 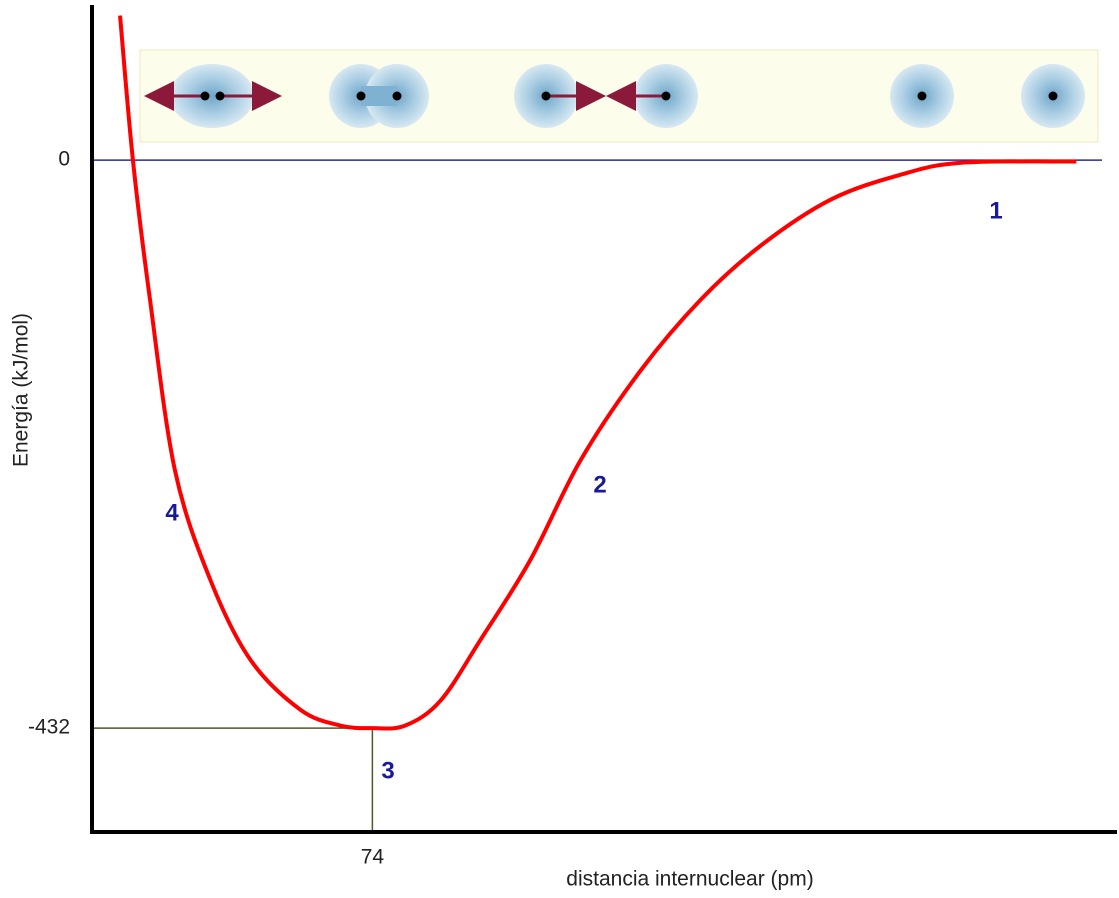 I want to click on x-axis-label: distancia internuclear (pm), so click(x=689, y=879).